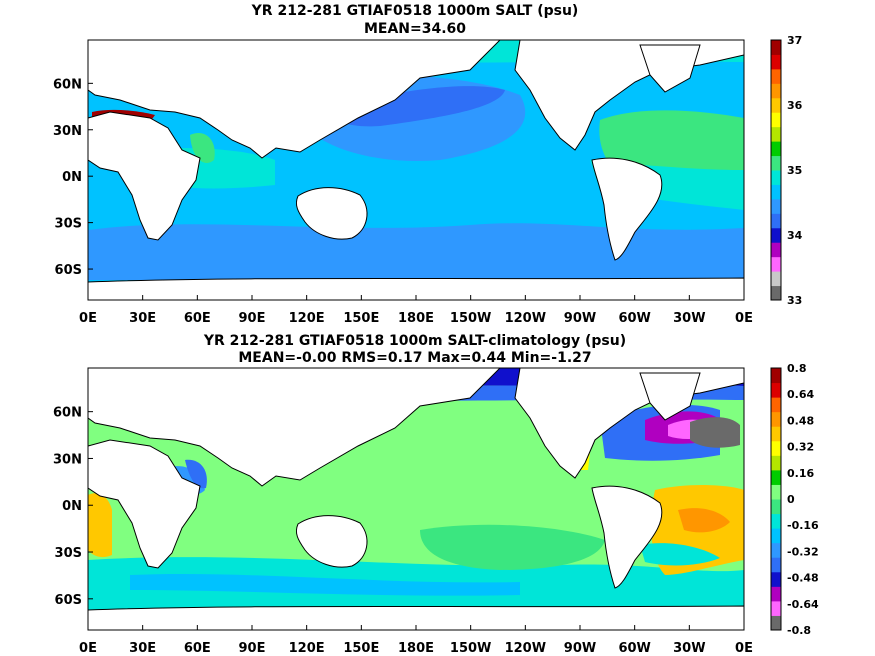 This screenshot has height=656, width=875. Describe the element at coordinates (67, 84) in the screenshot. I see `top-ytick-label: 60N` at that location.